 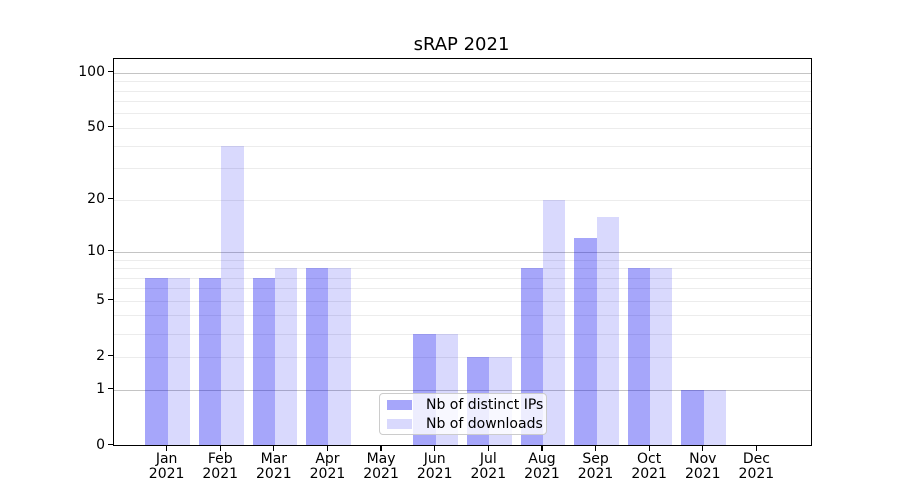 What do you see at coordinates (461, 44) in the screenshot?
I see `chart-title: sRAP 2021` at bounding box center [461, 44].